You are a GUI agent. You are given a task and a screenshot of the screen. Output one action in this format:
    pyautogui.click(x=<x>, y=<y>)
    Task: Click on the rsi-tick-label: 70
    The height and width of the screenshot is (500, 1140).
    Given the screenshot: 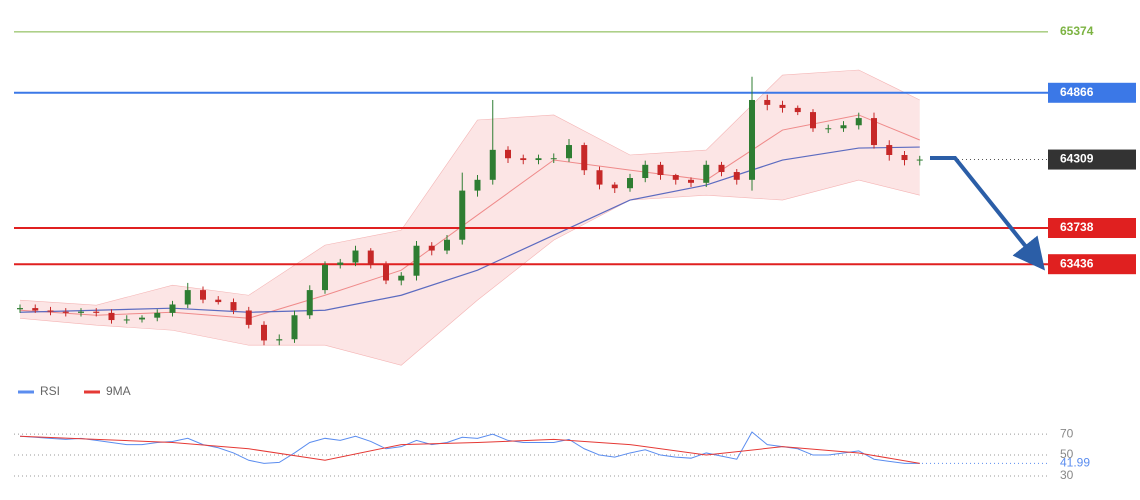 What is the action you would take?
    pyautogui.click(x=1067, y=433)
    